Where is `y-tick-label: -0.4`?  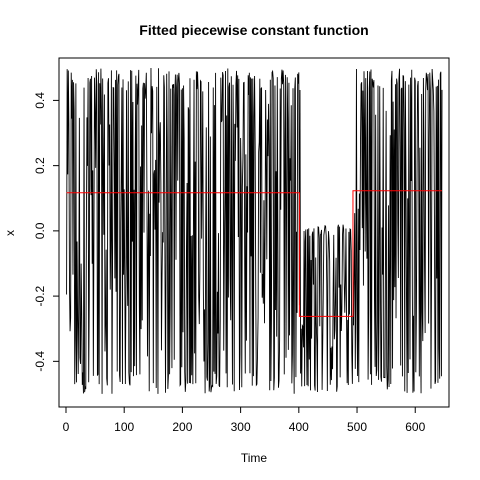 y-tick-label: -0.4 is located at coordinates (40, 361).